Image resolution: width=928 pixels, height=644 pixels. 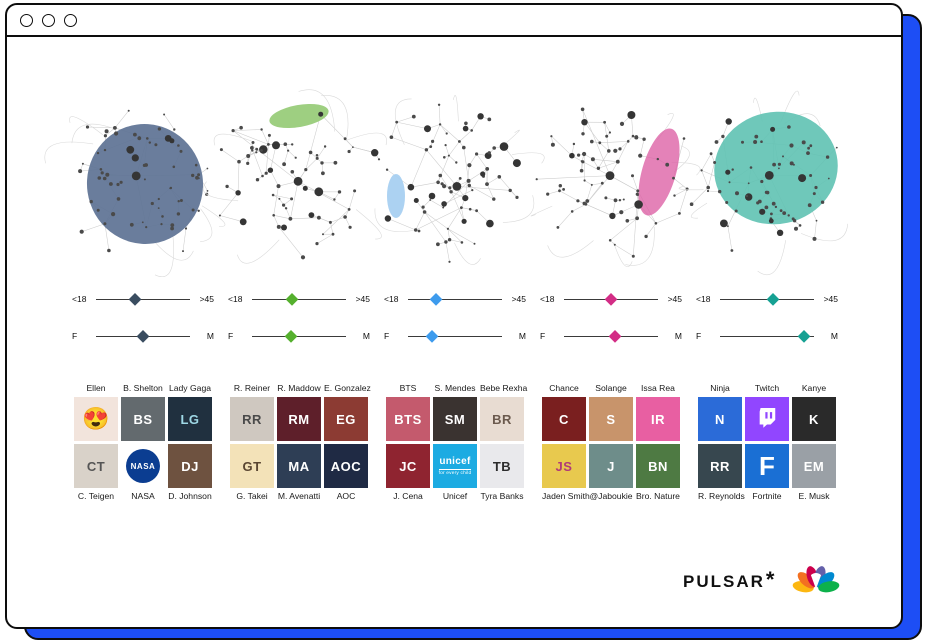 What do you see at coordinates (190, 466) in the screenshot?
I see `profile-avatar: DJ` at bounding box center [190, 466].